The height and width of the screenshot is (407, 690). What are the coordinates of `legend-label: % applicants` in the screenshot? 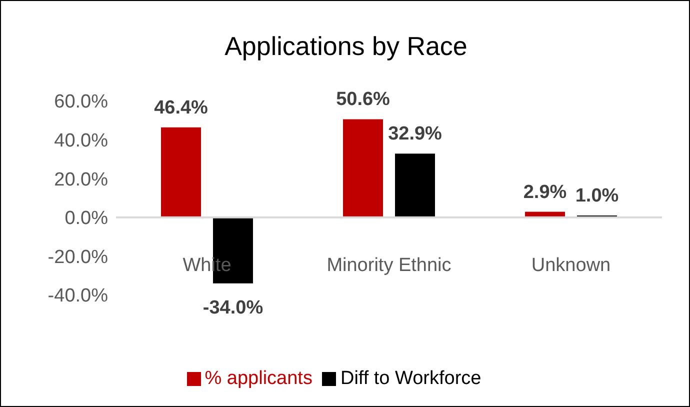 It's located at (258, 378).